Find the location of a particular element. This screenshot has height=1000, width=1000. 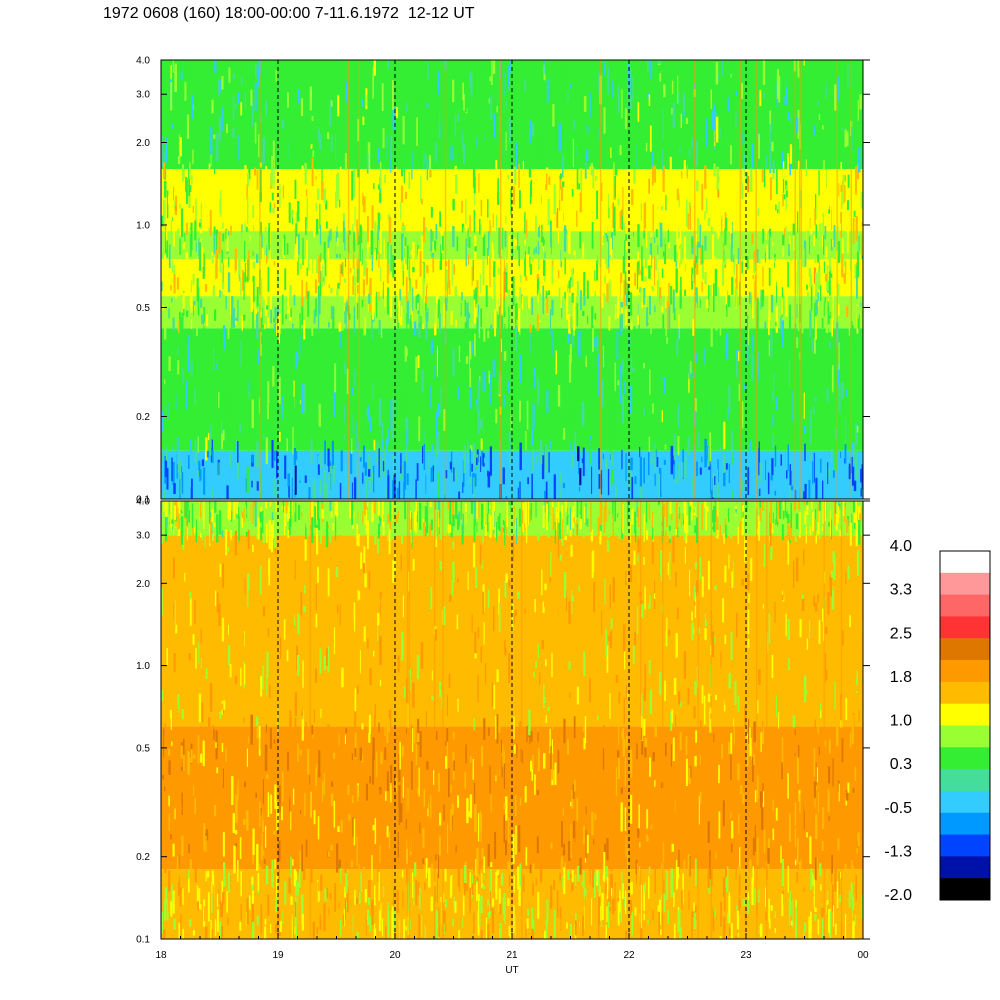

colorbar-tick-label: -2.0 is located at coordinates (898, 895).